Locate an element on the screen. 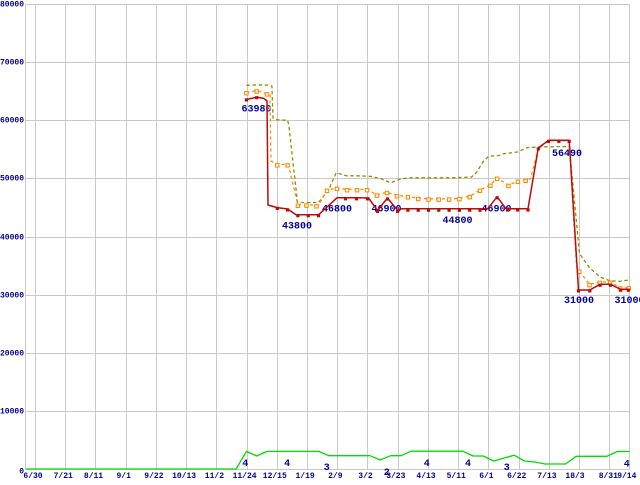 Image resolution: width=640 pixels, height=485 pixels. svg-text: 3/23 is located at coordinates (395, 476).